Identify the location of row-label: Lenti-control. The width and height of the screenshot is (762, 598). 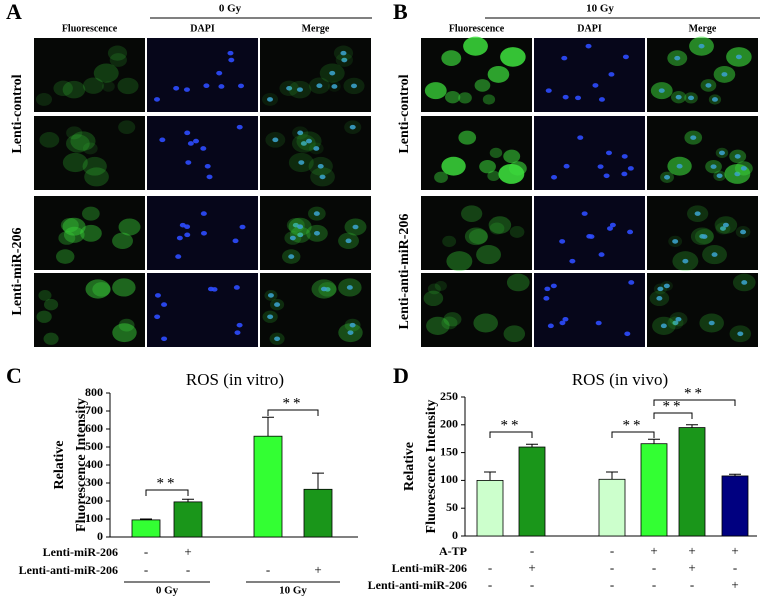
(17, 113).